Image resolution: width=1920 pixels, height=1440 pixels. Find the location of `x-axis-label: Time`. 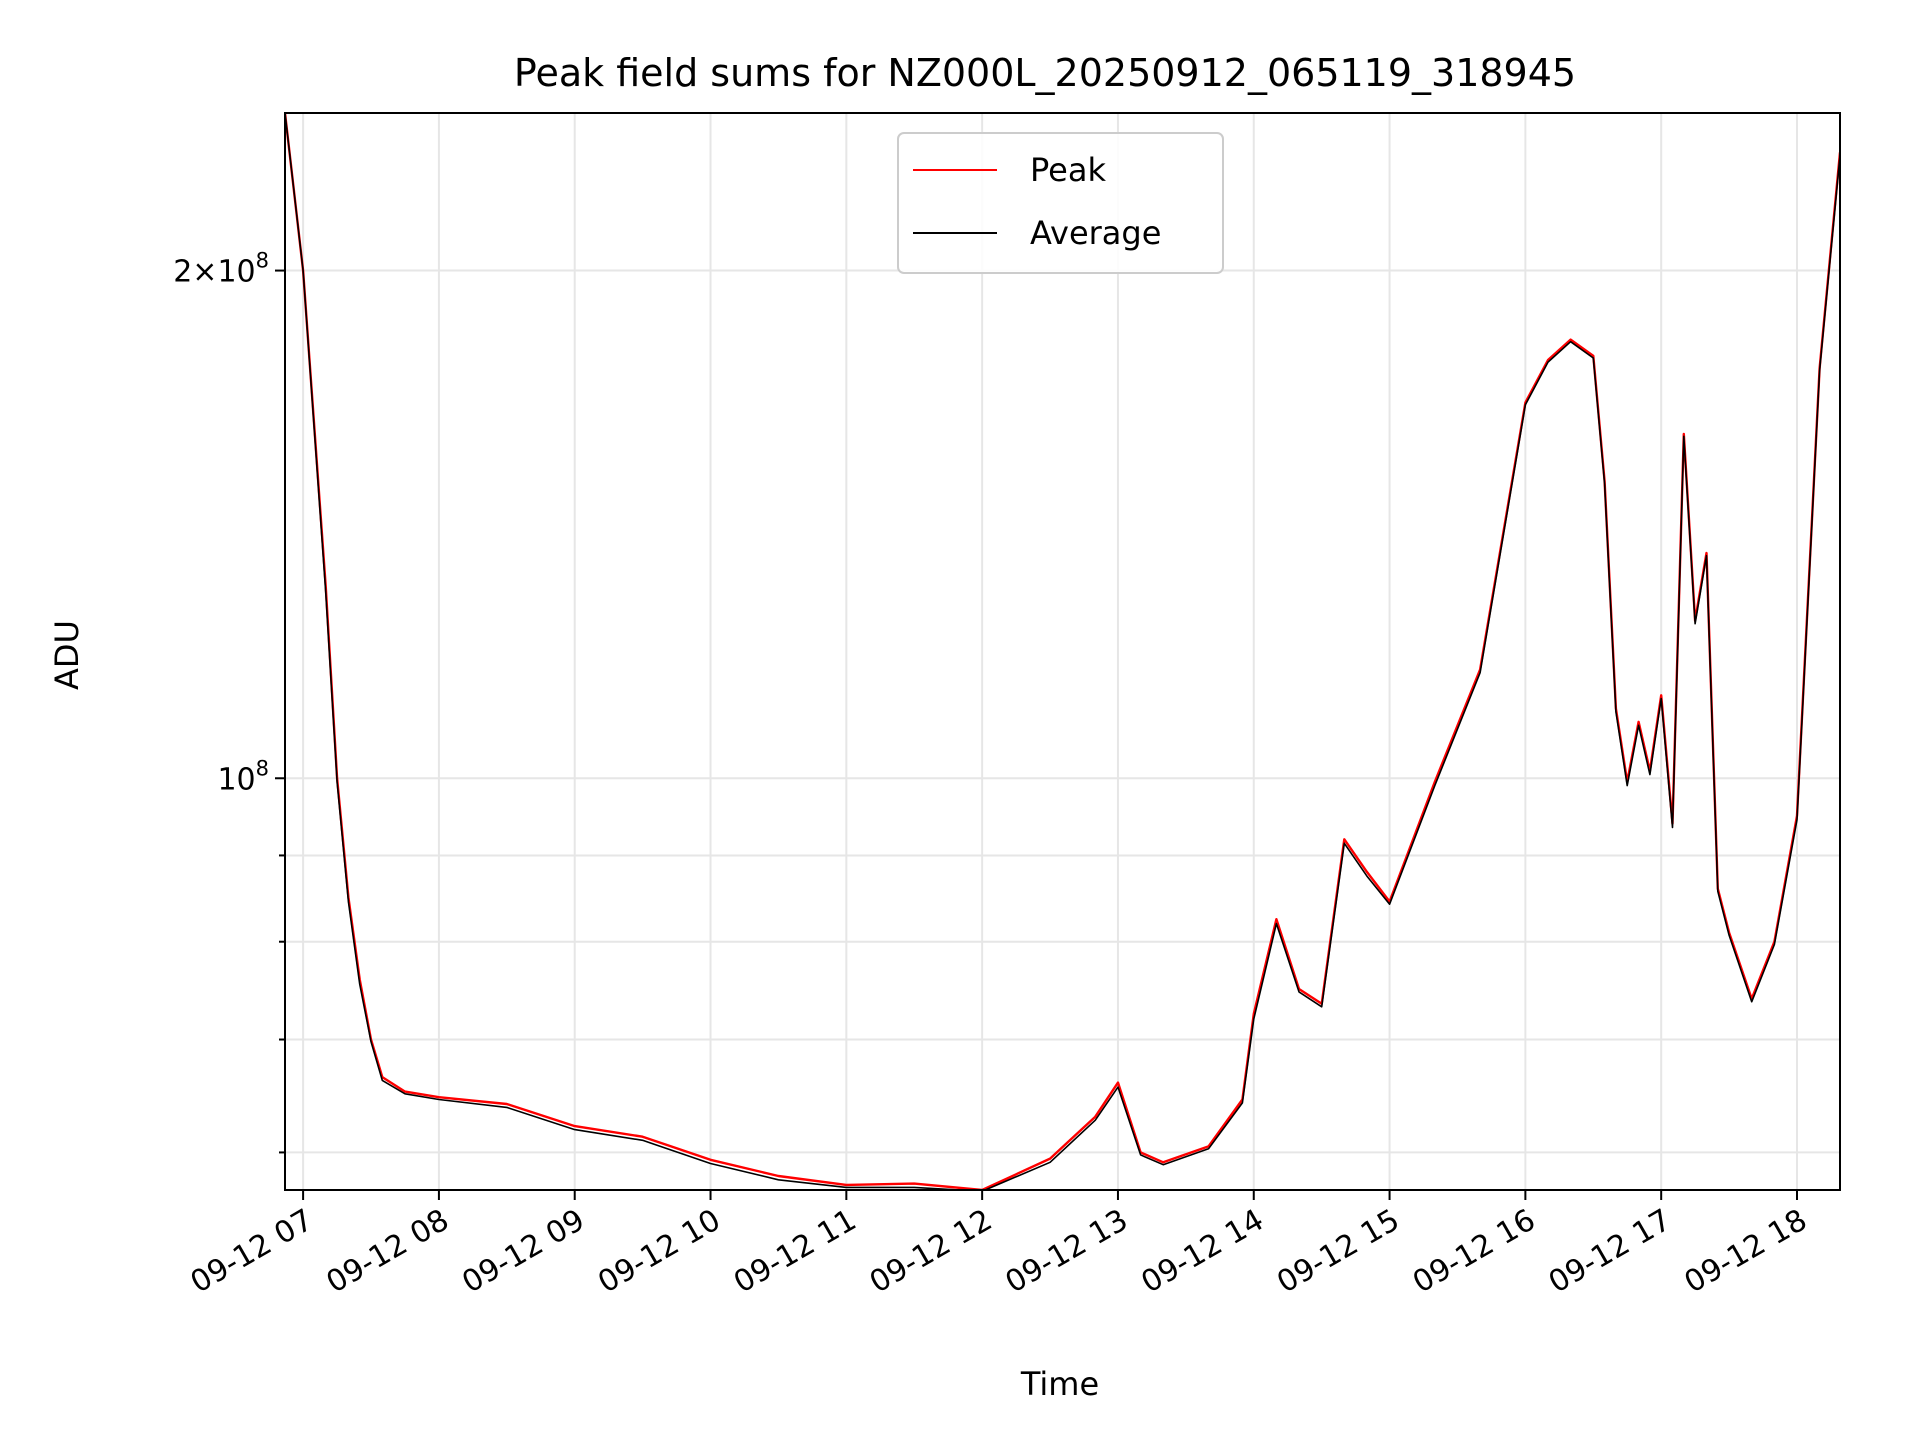

x-axis-label: Time is located at coordinates (1059, 1384).